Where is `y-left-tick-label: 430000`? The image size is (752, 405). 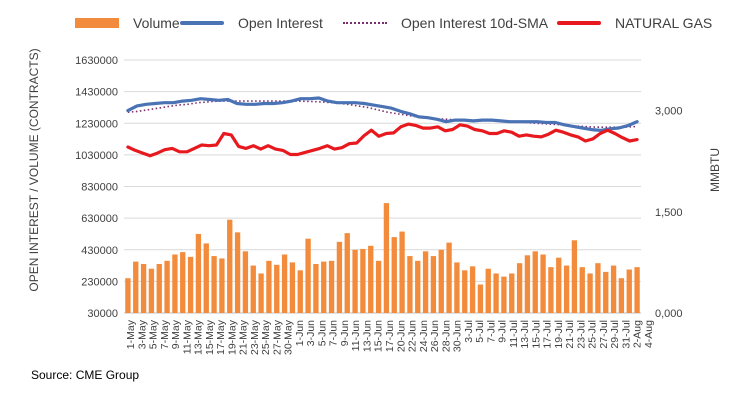 y-left-tick-label: 430000 is located at coordinates (99, 251).